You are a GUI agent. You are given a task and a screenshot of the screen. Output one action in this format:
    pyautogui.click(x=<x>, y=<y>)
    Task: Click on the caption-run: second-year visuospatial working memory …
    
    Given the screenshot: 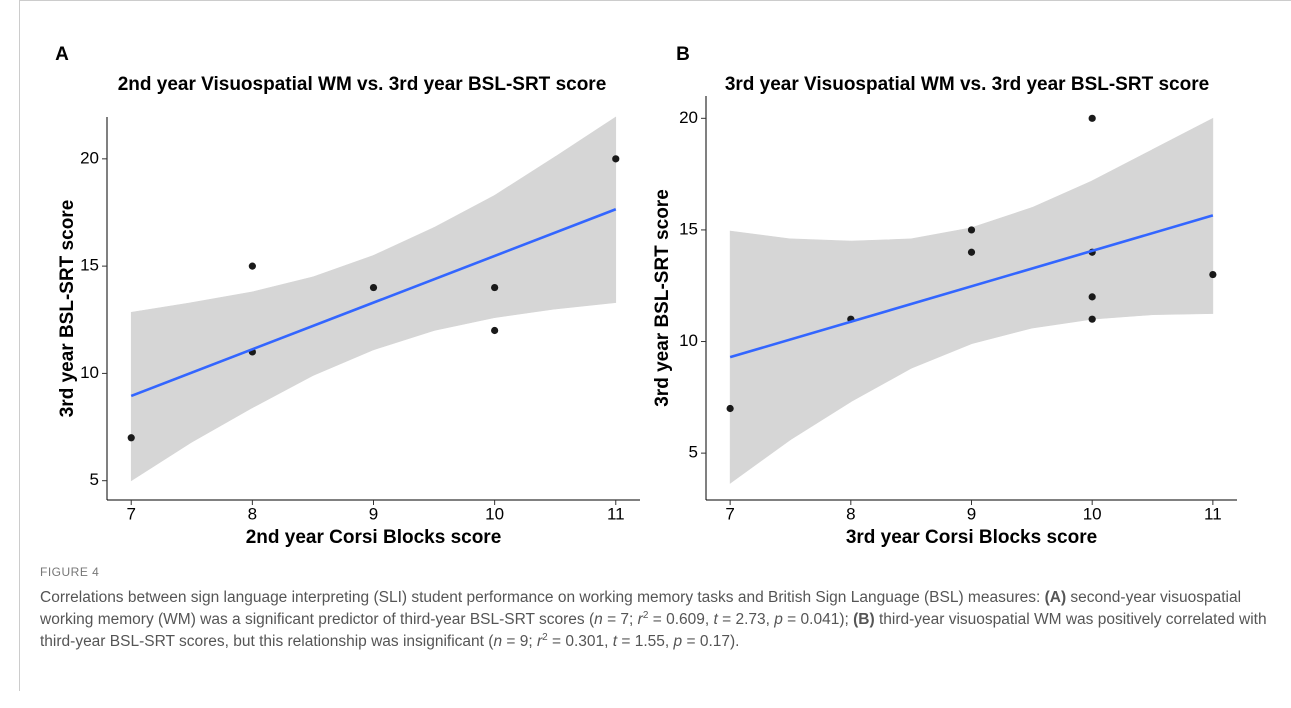 What is the action you would take?
    pyautogui.click(x=641, y=608)
    